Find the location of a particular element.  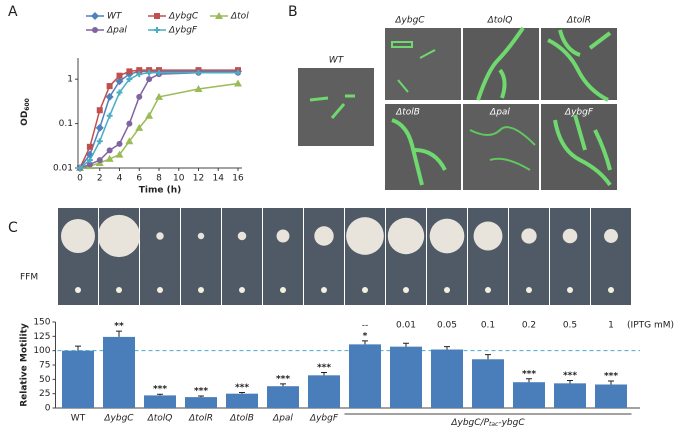

y-tick-label: 0 is located at coordinates (48, 409).